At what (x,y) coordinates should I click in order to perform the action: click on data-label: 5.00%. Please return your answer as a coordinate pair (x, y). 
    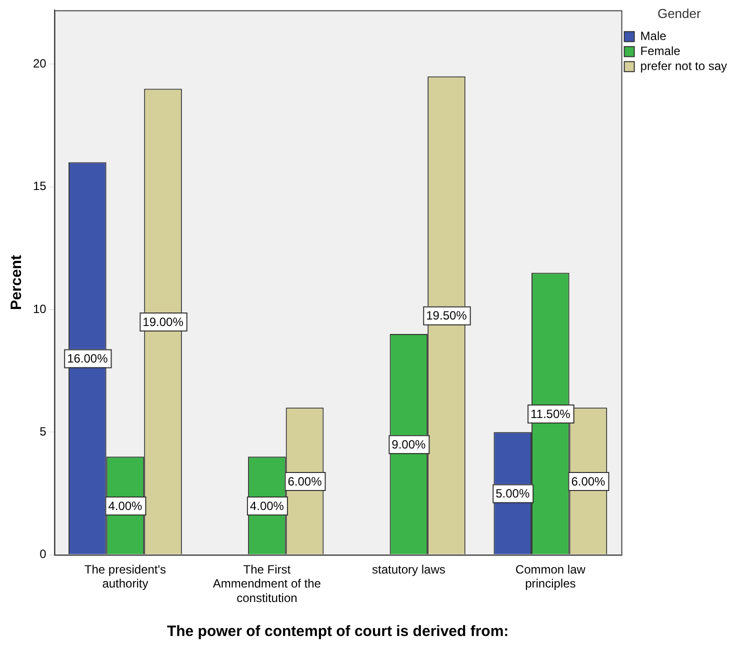
    Looking at the image, I should click on (513, 493).